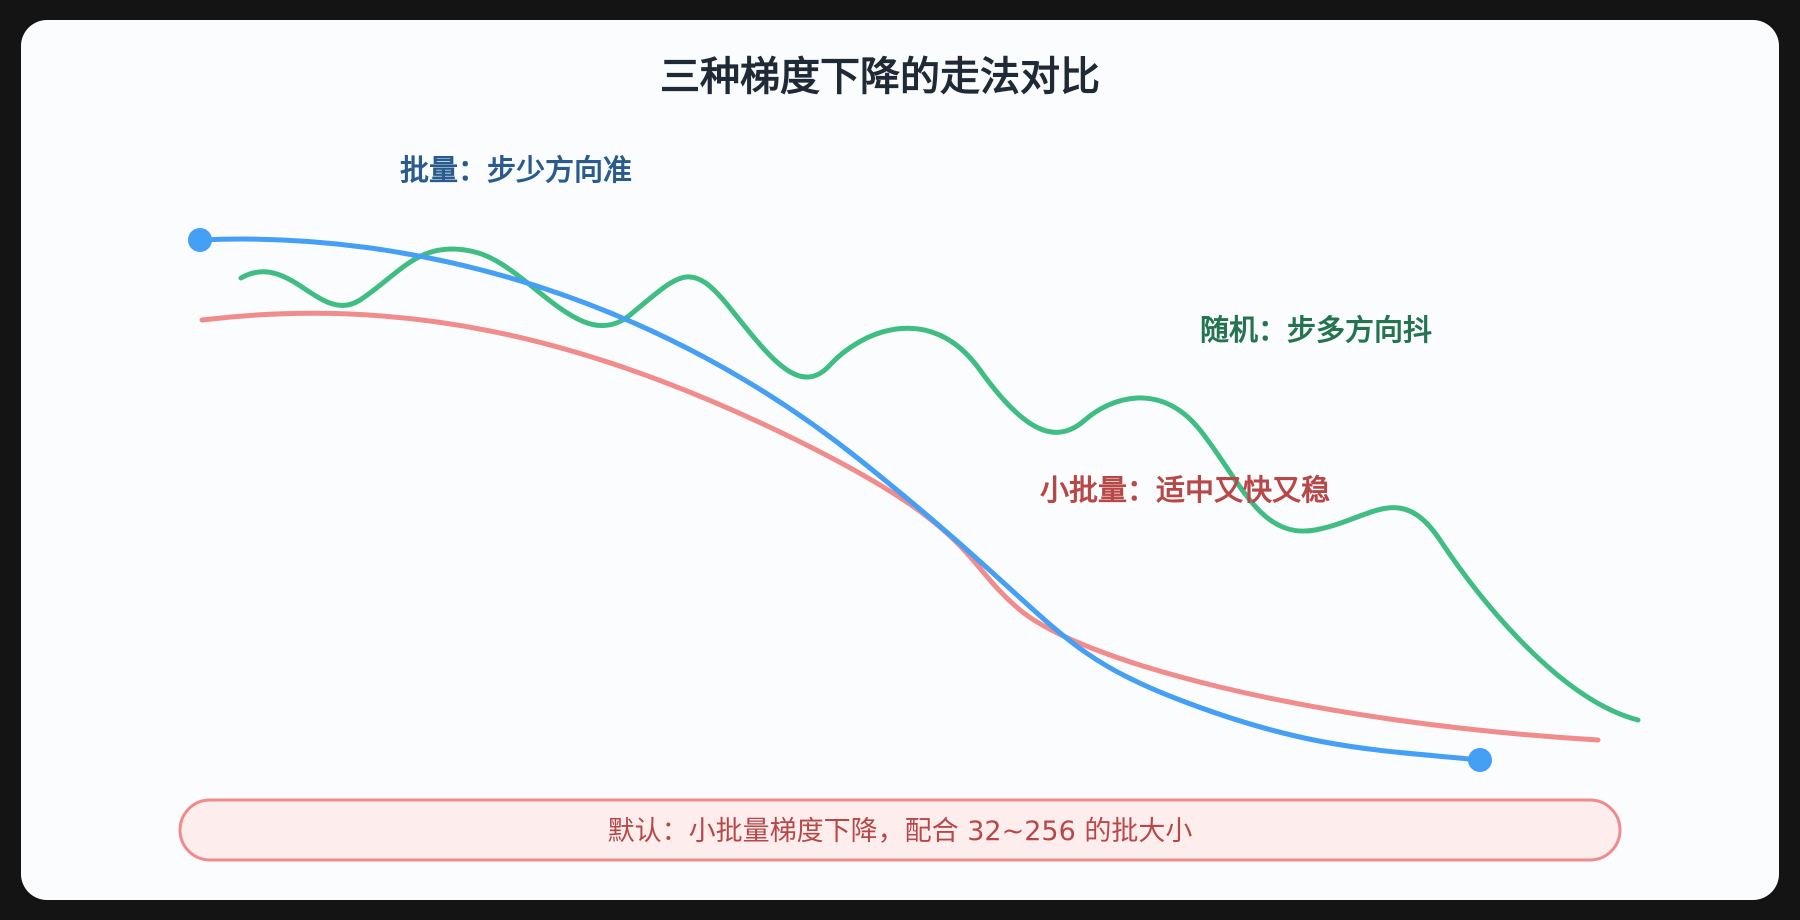  I want to click on stochastic-label: 随机：步多方向抖, so click(1316, 330).